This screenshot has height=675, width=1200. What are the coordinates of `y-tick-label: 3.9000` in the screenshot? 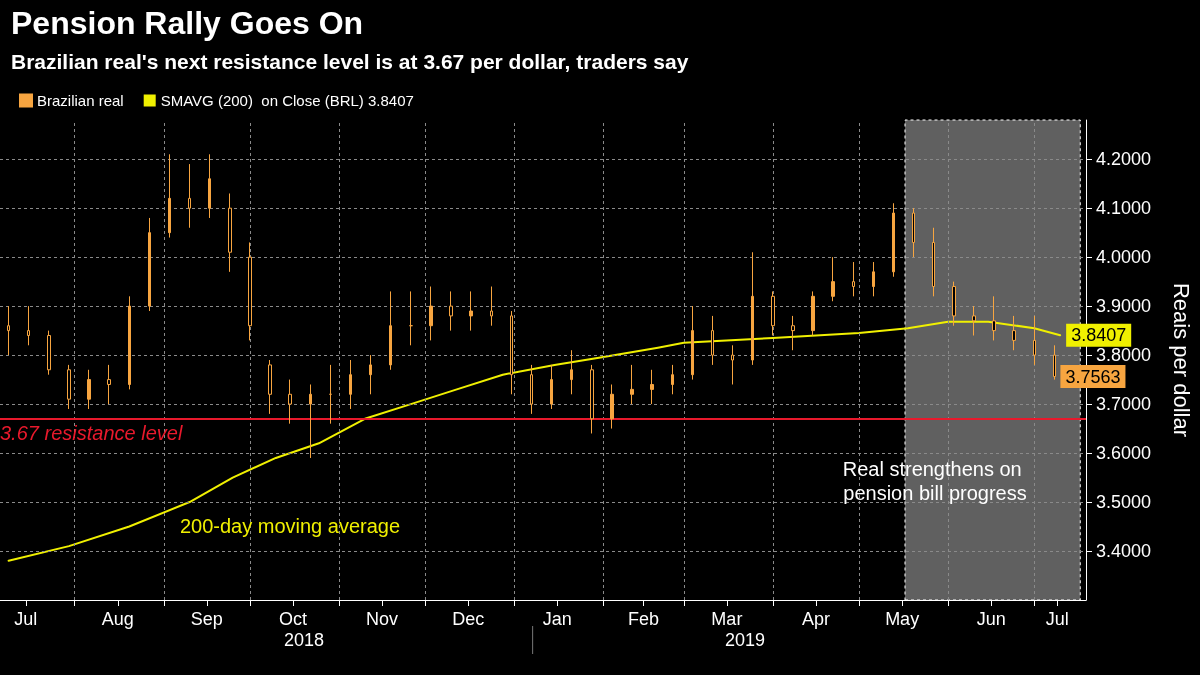 It's located at (1124, 306).